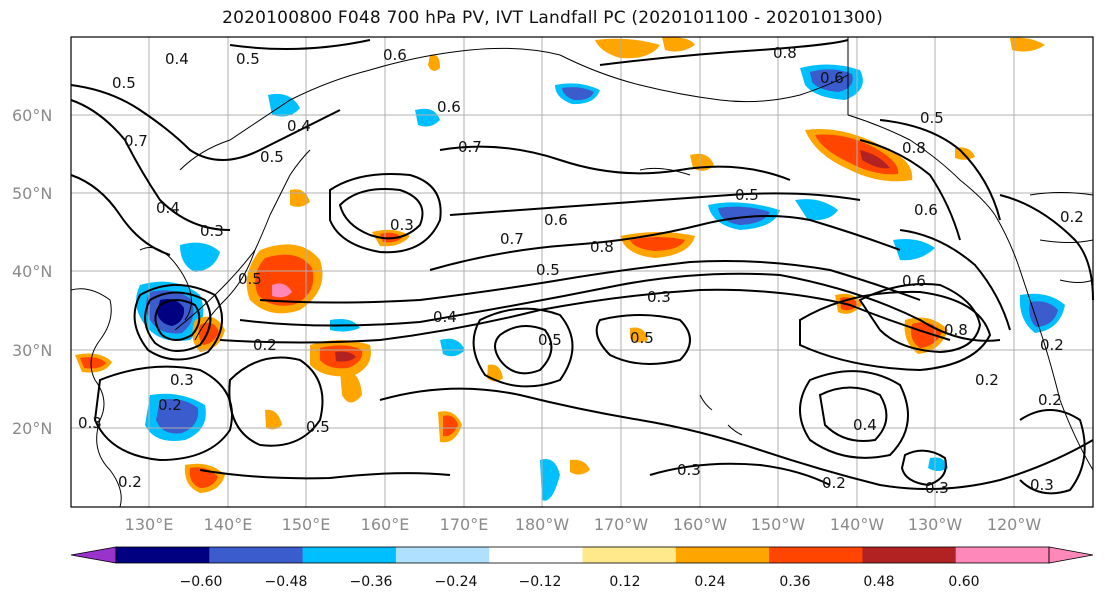 The height and width of the screenshot is (601, 1105). I want to click on lon-label: 140°W, so click(857, 524).